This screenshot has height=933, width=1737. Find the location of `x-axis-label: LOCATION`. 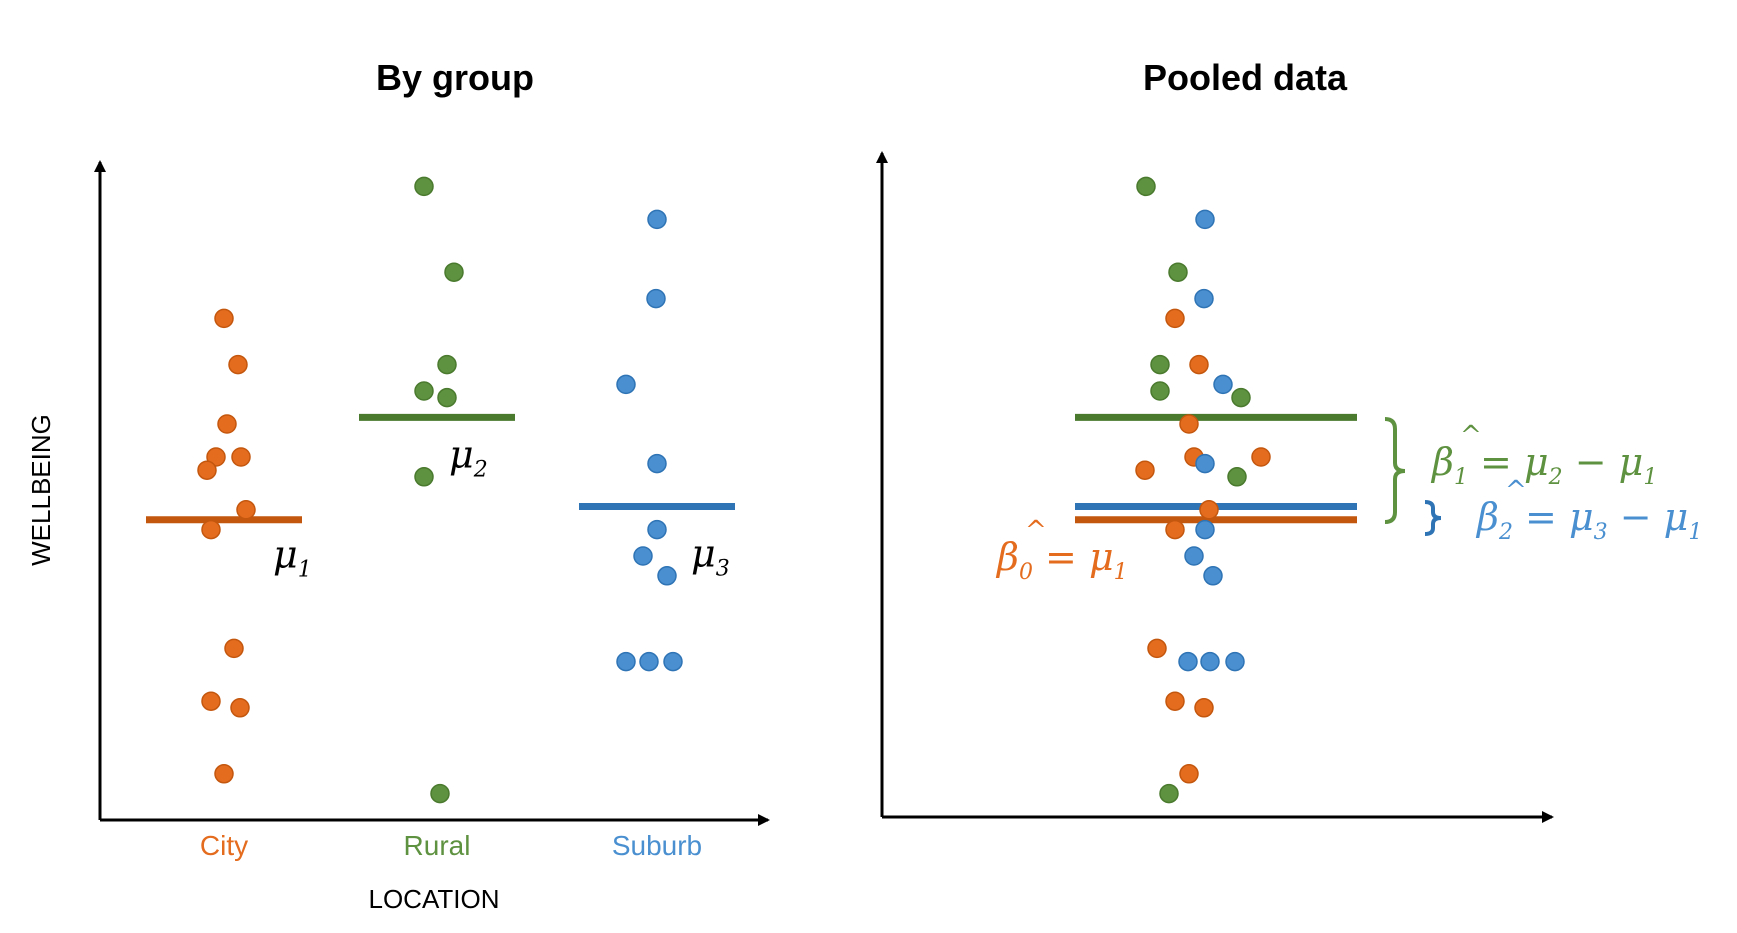

x-axis-label: LOCATION is located at coordinates (434, 899).